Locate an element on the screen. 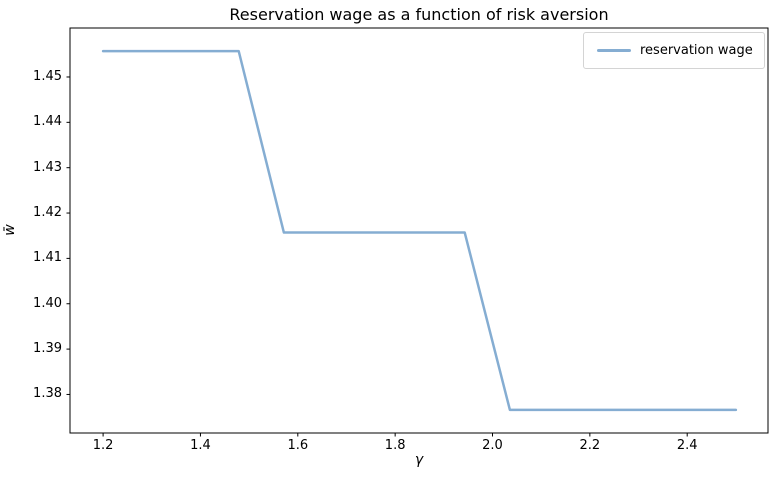 The width and height of the screenshot is (778, 485). y-tick-label: 1.41 is located at coordinates (47, 258).